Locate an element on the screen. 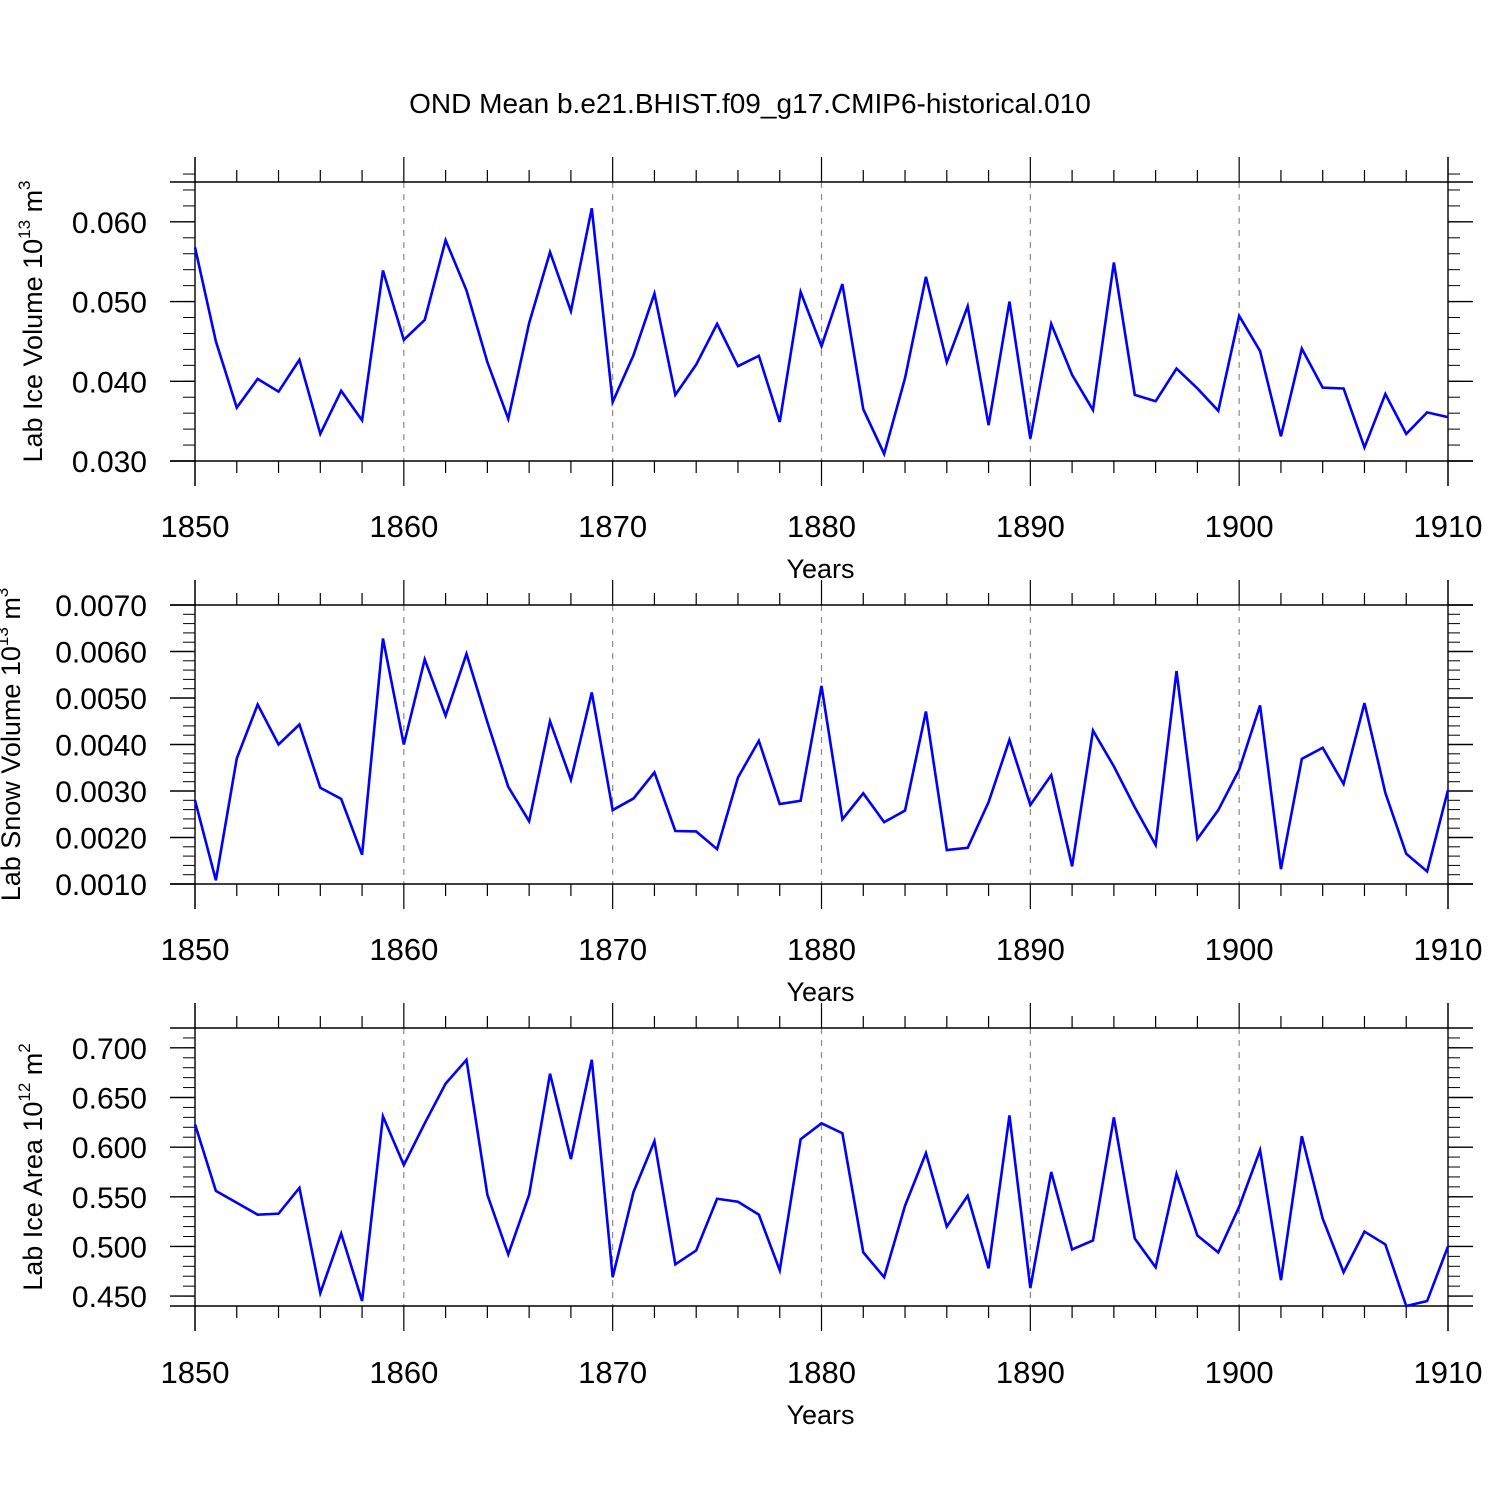 The image size is (1500, 1505). y-axis-label: Lab Snow Volume 1013 m3 is located at coordinates (13, 745).